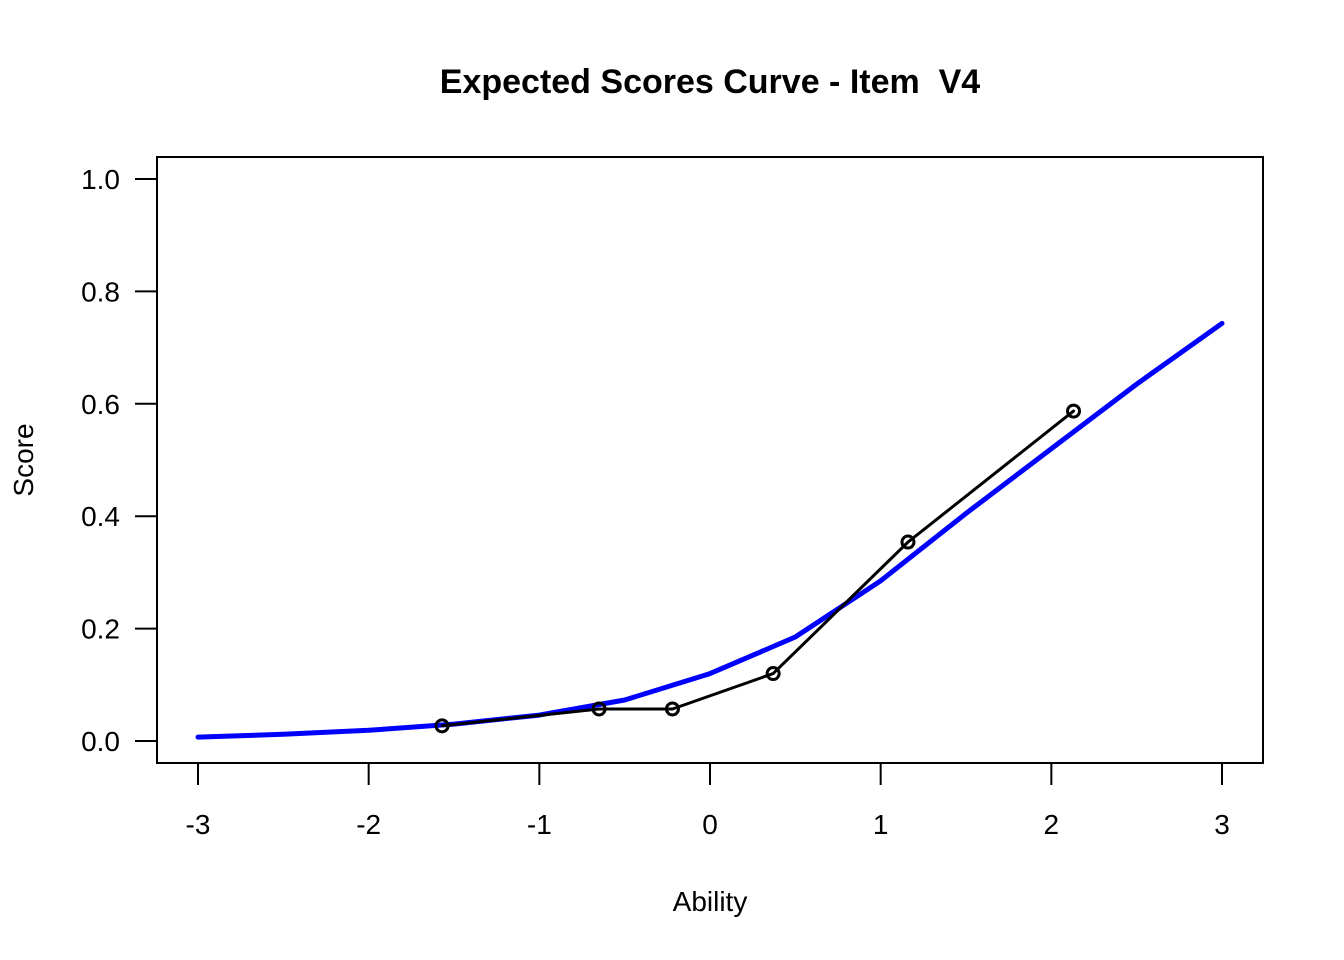 This screenshot has height=960, width=1344. I want to click on x-tick-label: 3, so click(1222, 824).